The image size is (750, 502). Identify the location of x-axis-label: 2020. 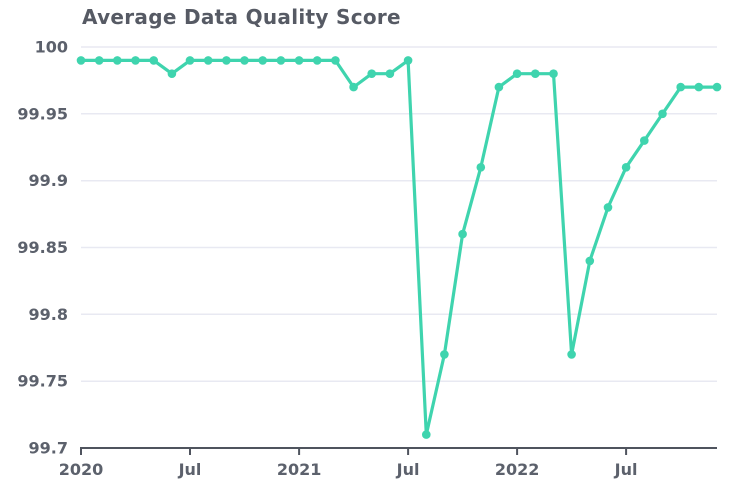
(81, 469).